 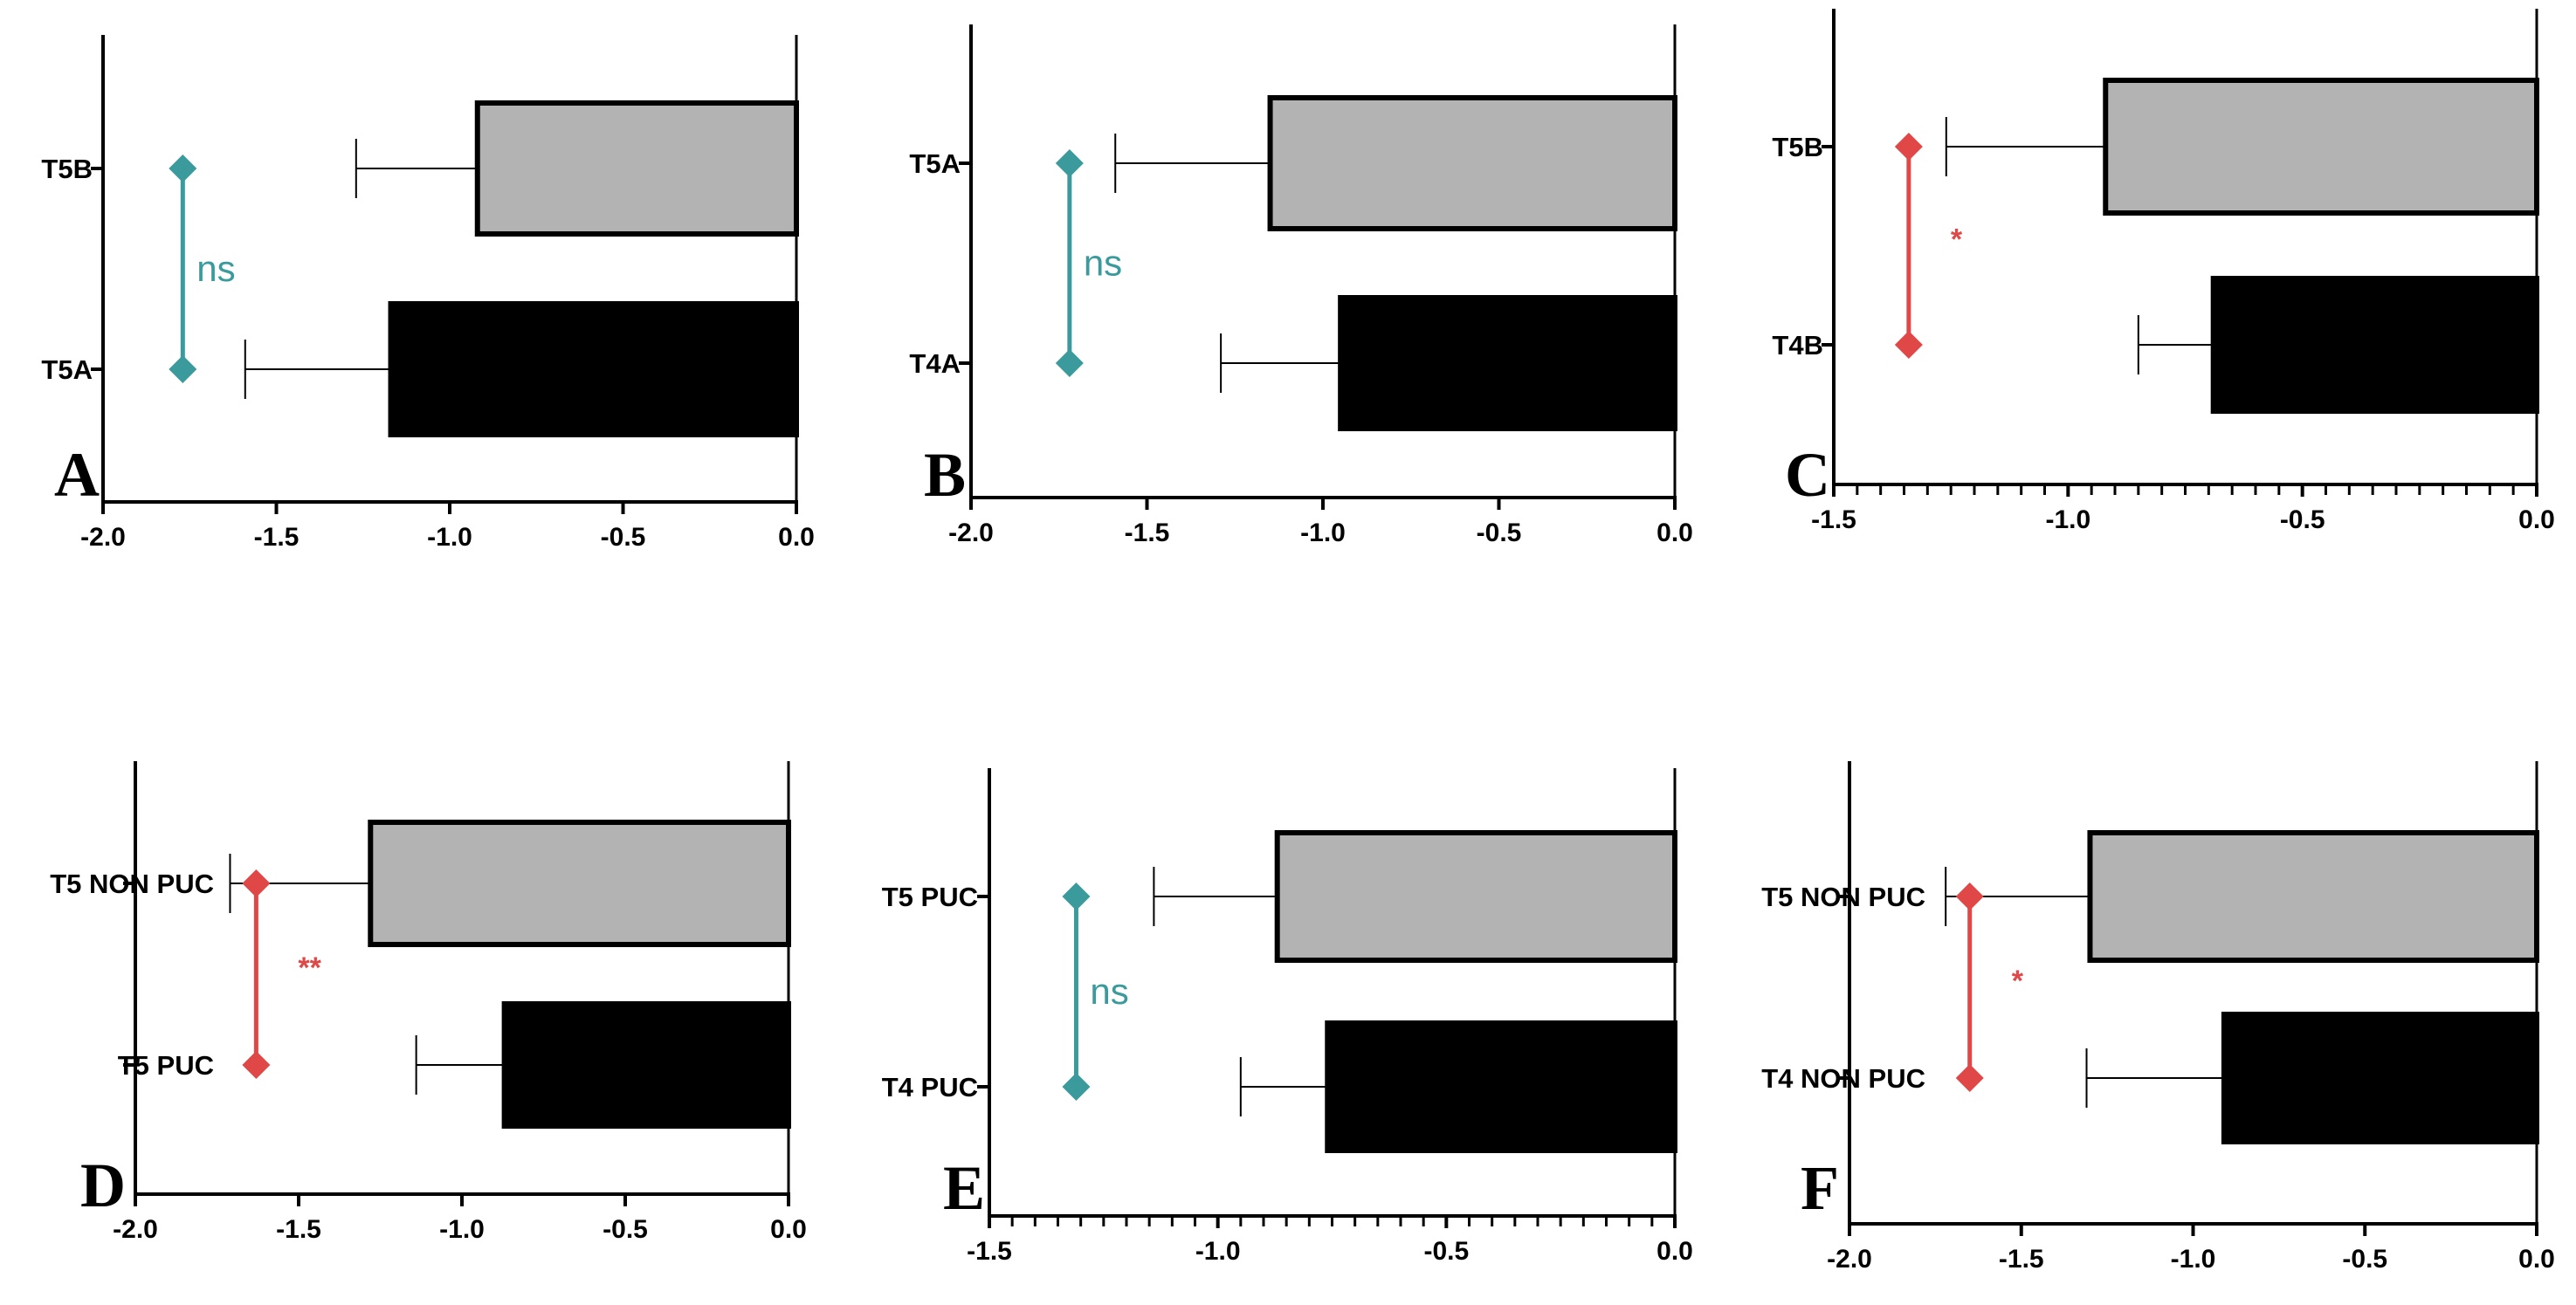 I want to click on chart-panel-b: -2.0 -1.5 -1.0 -0.5 0.0 T5A T4A ns B, so click(x=1301, y=285).